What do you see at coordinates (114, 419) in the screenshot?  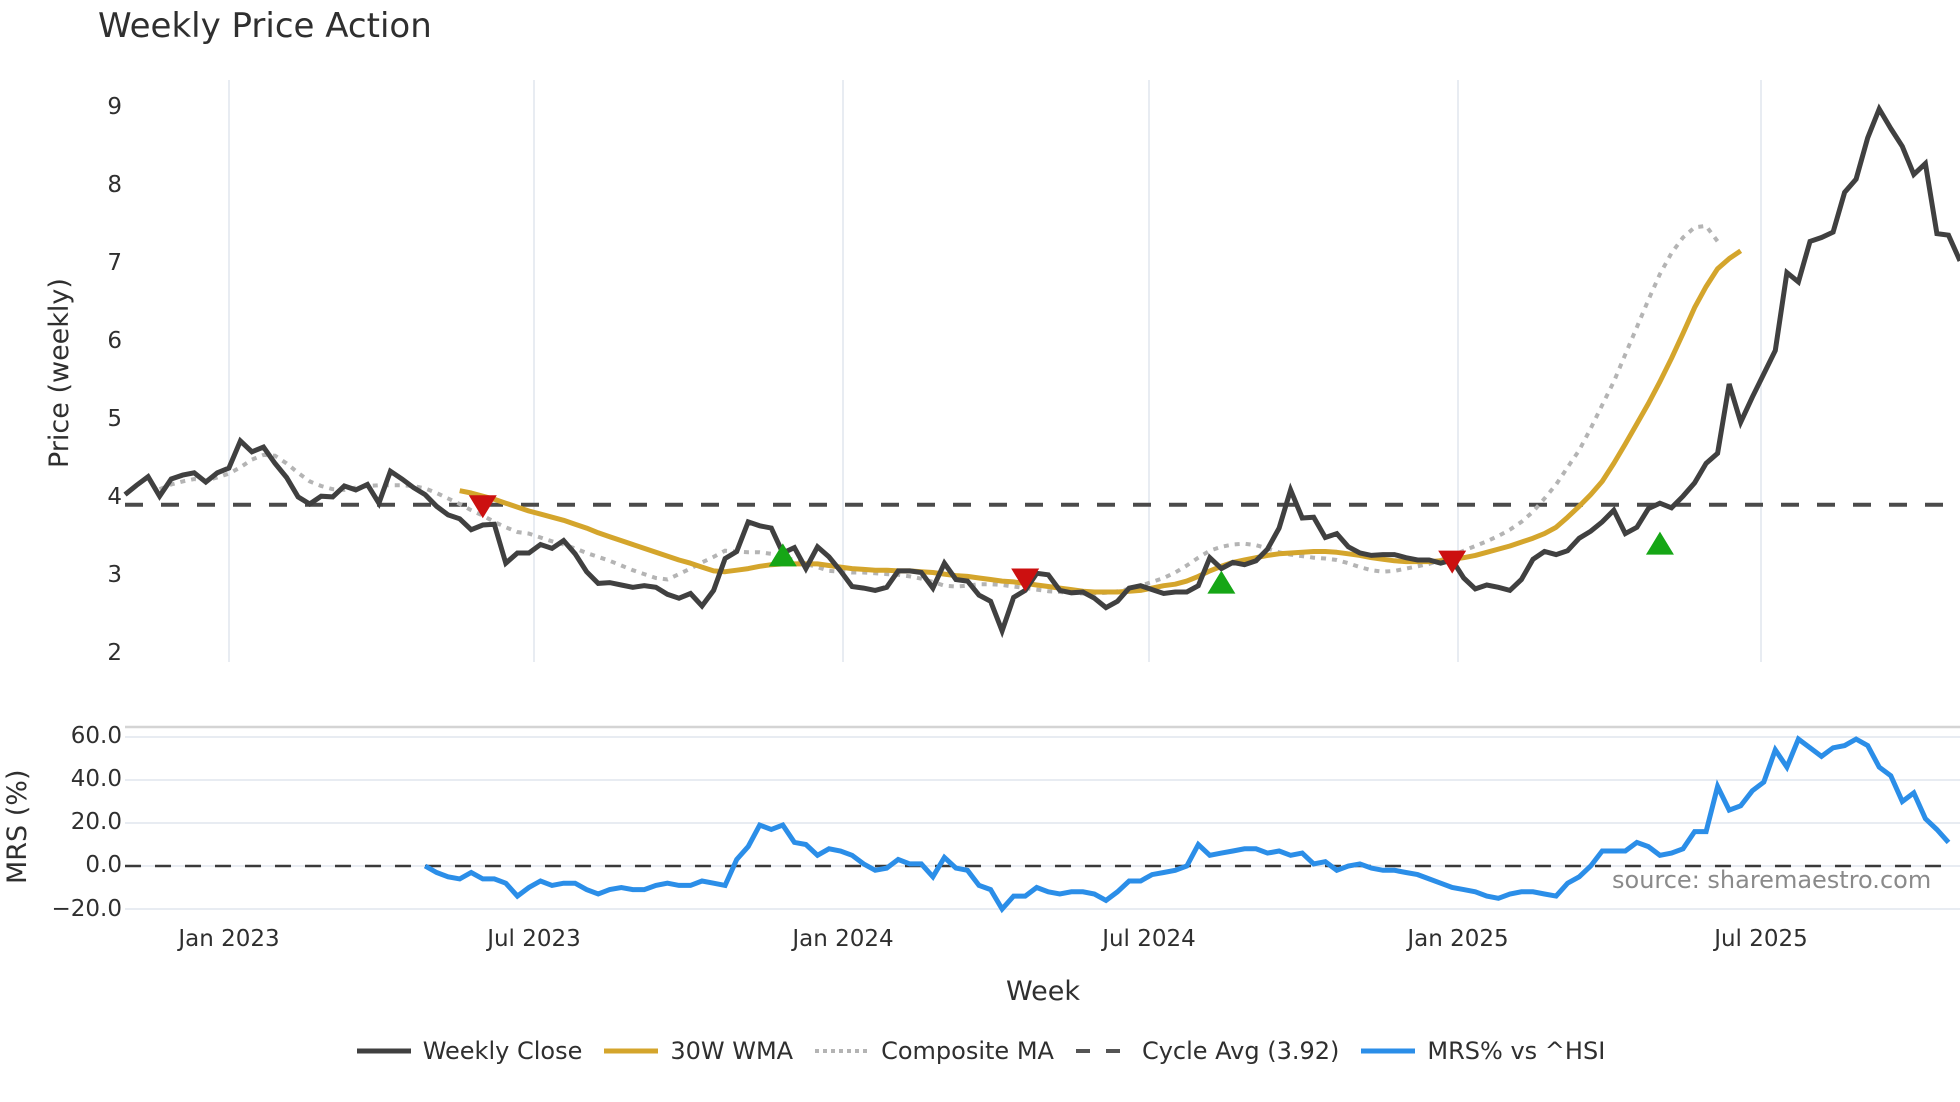 I see `price-tick: 5` at bounding box center [114, 419].